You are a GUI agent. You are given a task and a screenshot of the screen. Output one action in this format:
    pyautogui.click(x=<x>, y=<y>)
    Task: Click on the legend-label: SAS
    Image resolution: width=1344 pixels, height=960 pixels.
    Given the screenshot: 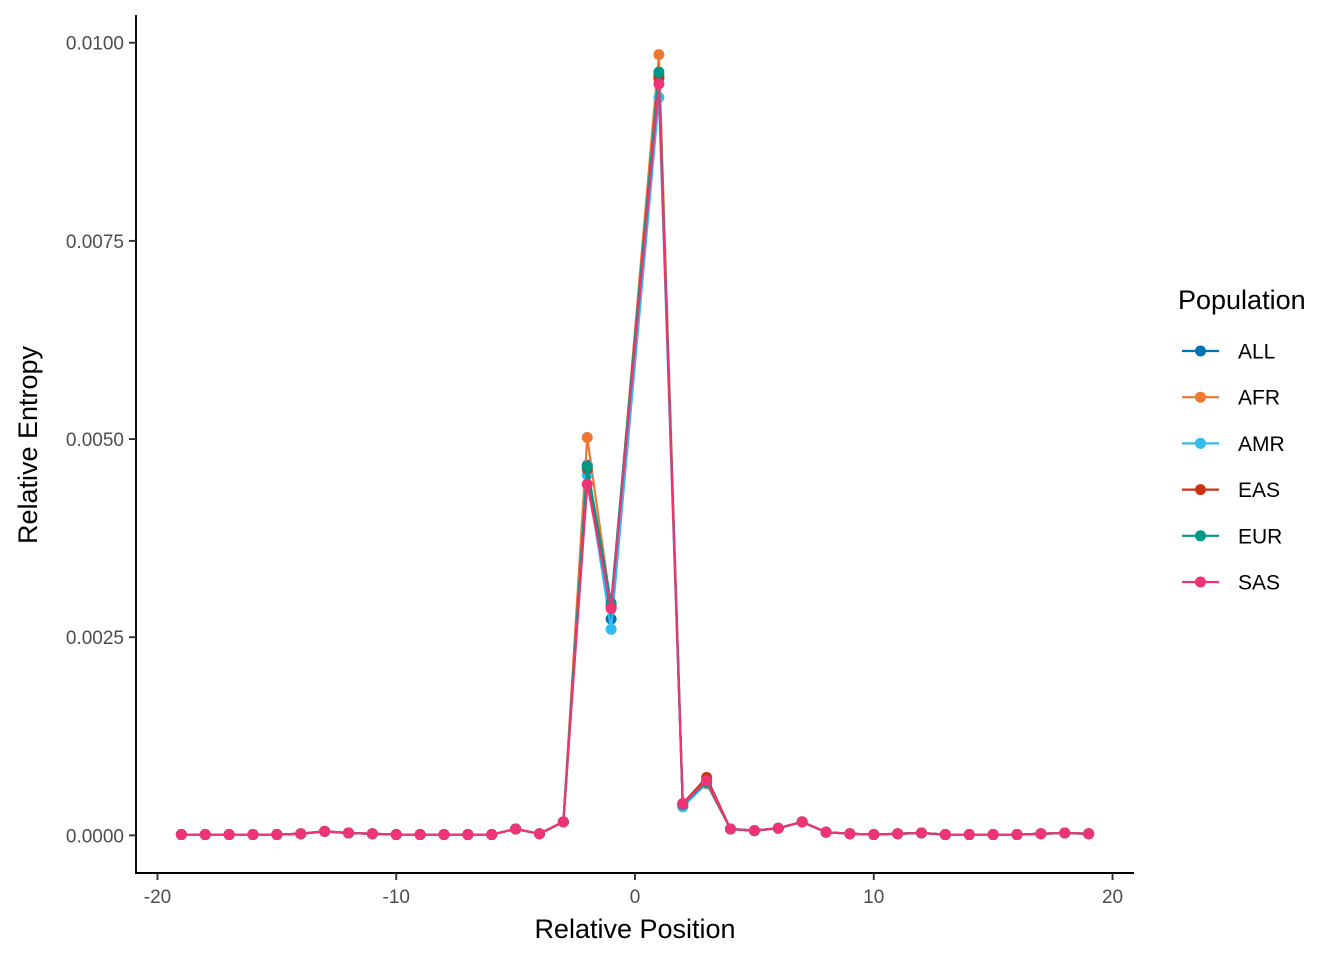 What is the action you would take?
    pyautogui.click(x=1259, y=583)
    